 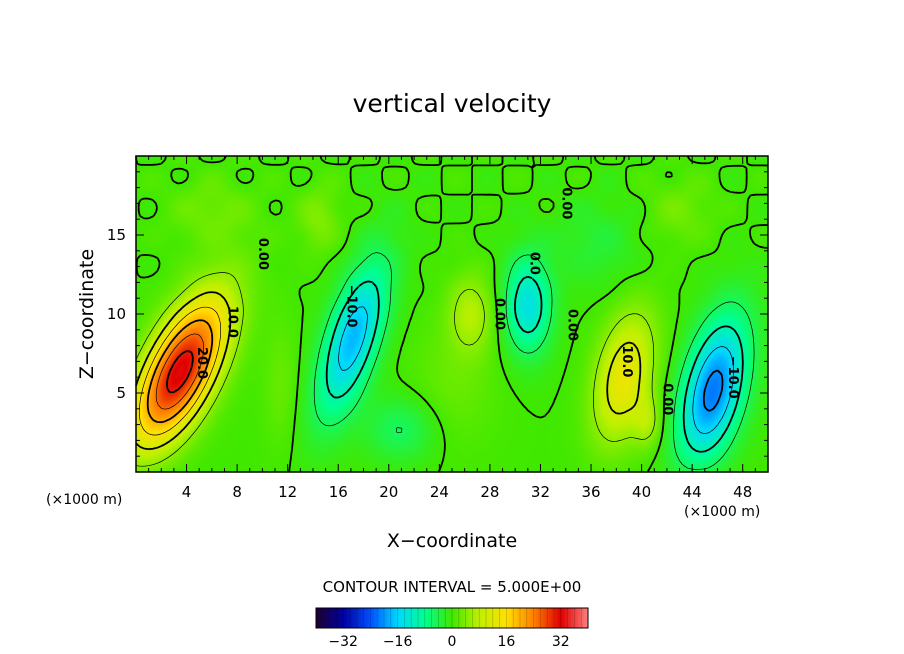 I want to click on y-tick-label: 10, so click(x=116, y=314).